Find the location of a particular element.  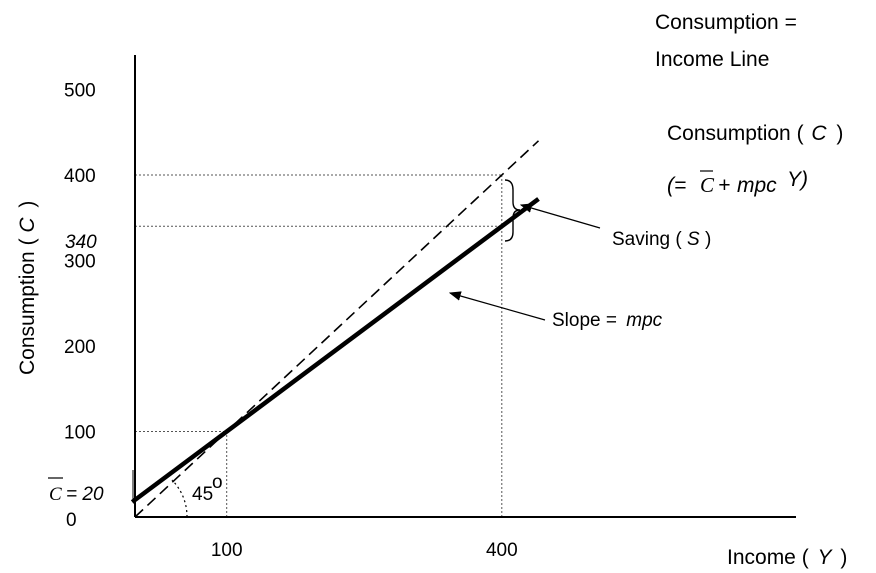

y-tick-label-340: 340 is located at coordinates (81, 242).